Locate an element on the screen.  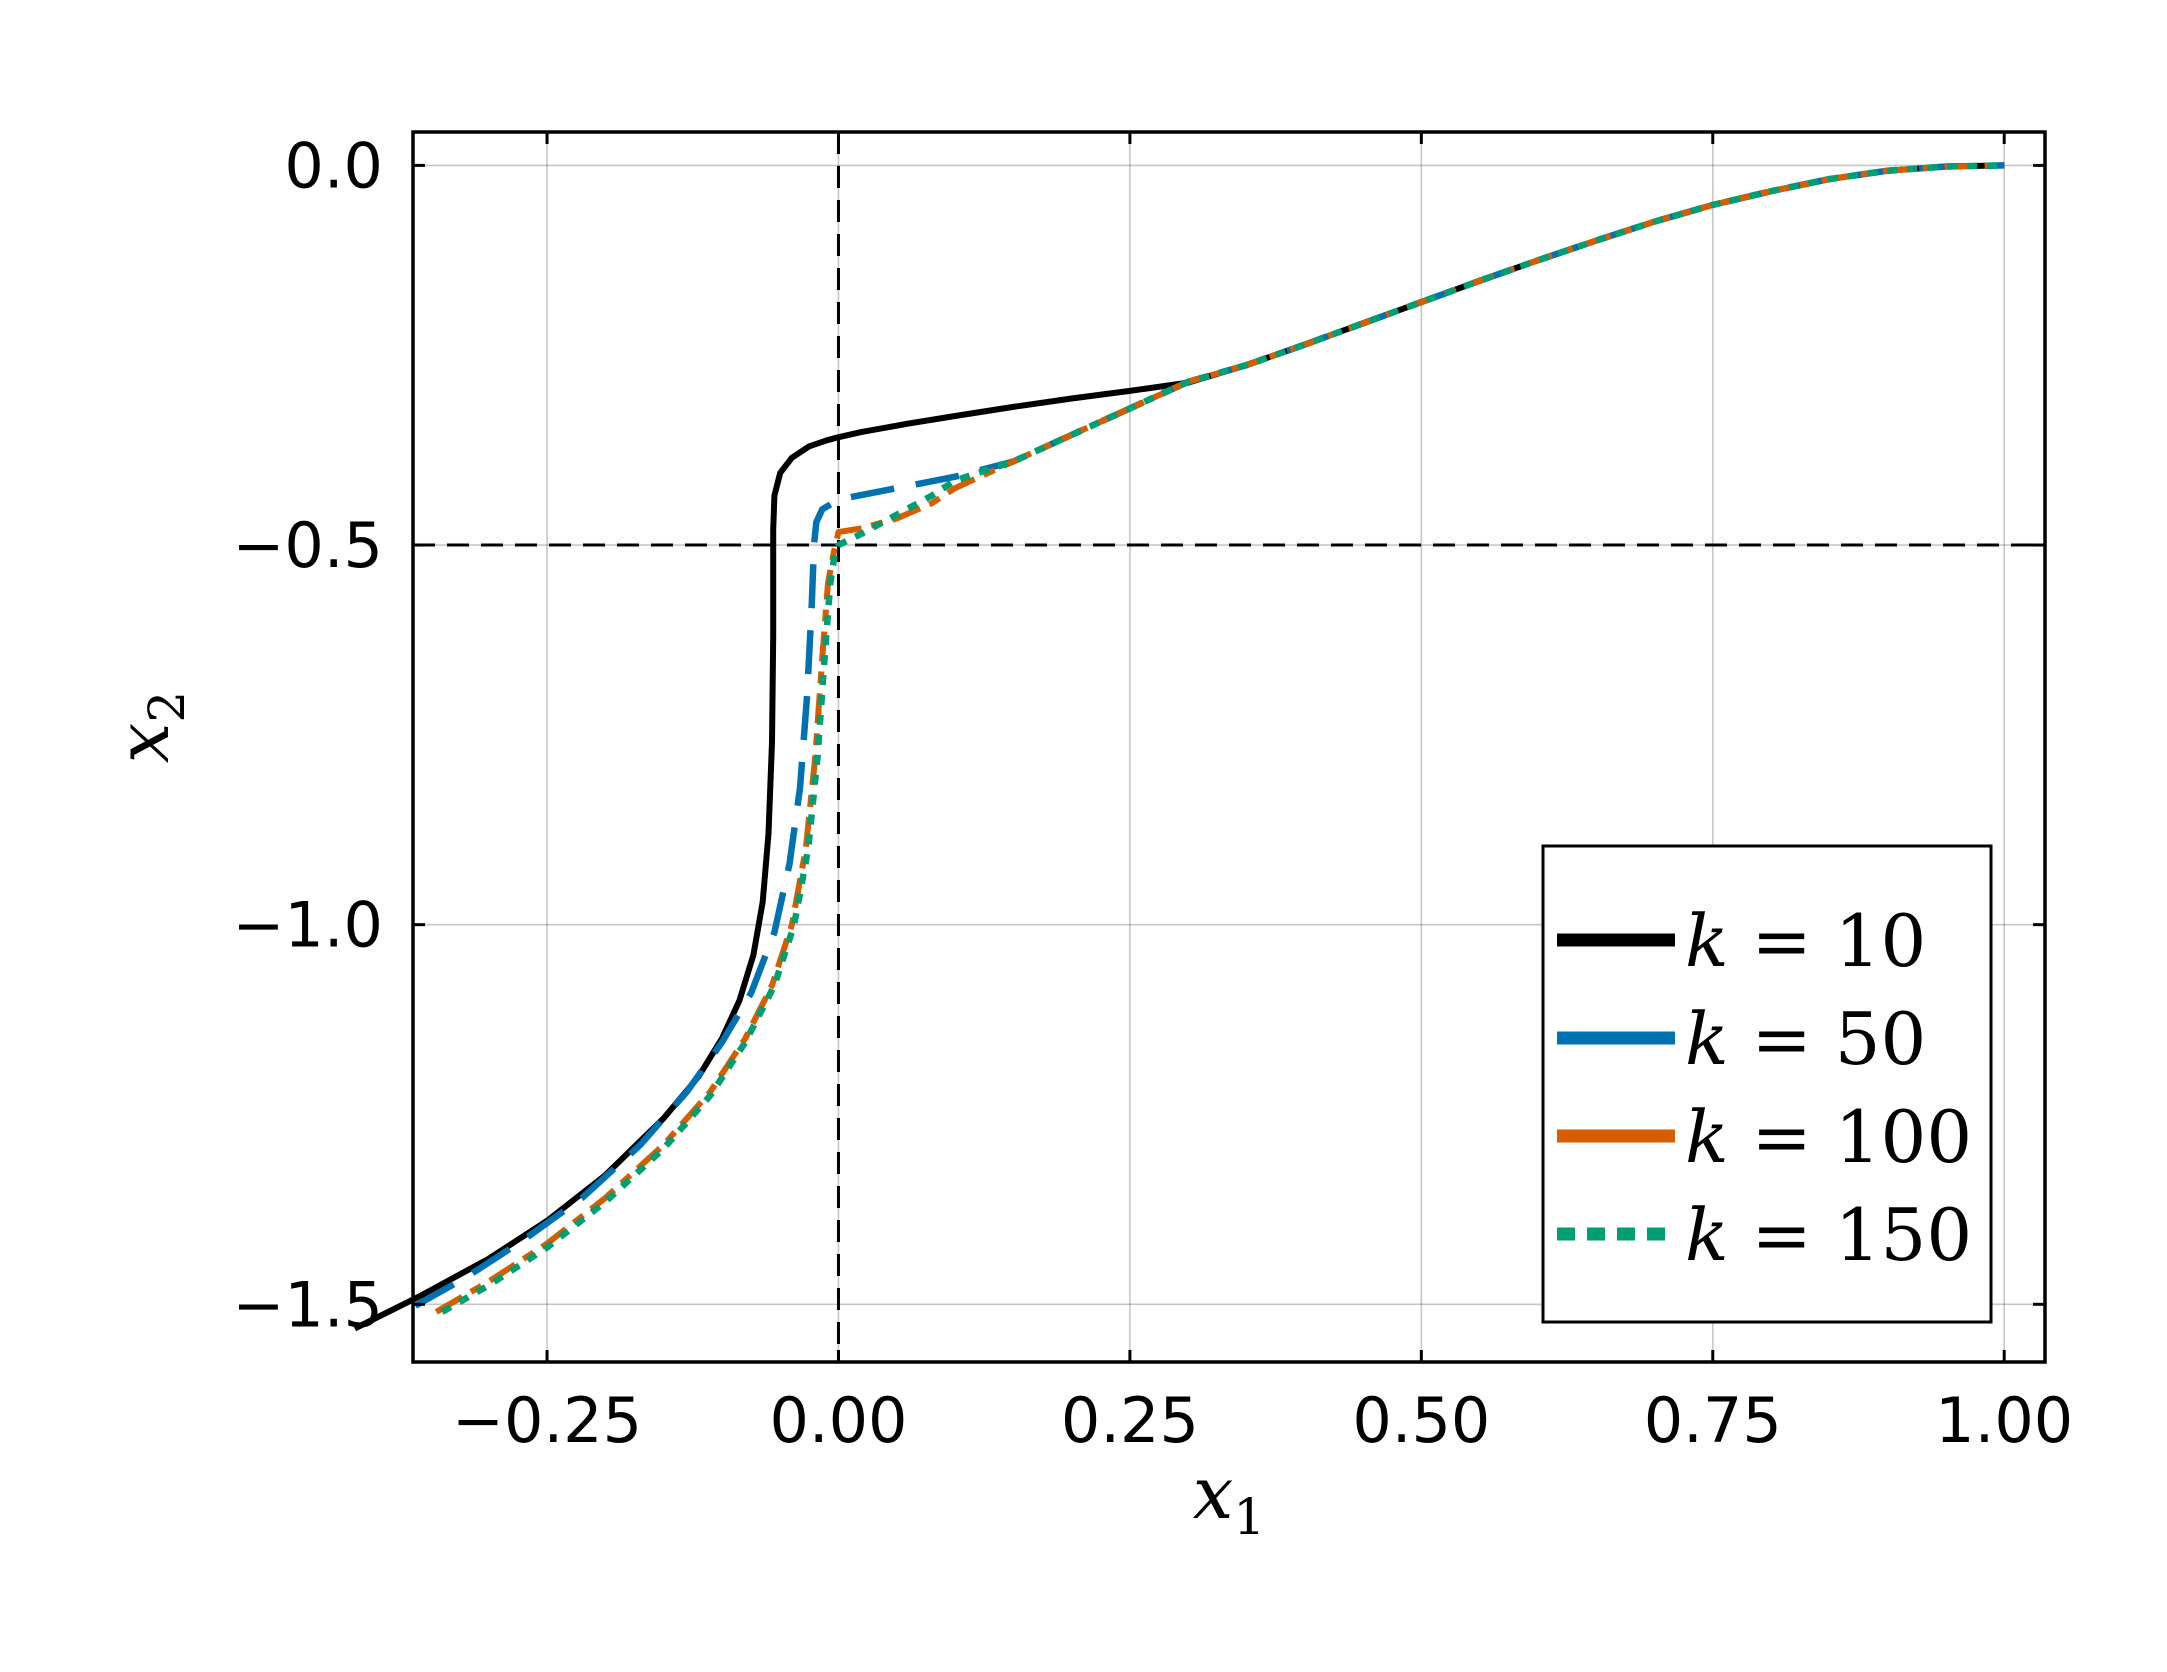
legend-label-k-150: k = 150 is located at coordinates (1828, 1235).